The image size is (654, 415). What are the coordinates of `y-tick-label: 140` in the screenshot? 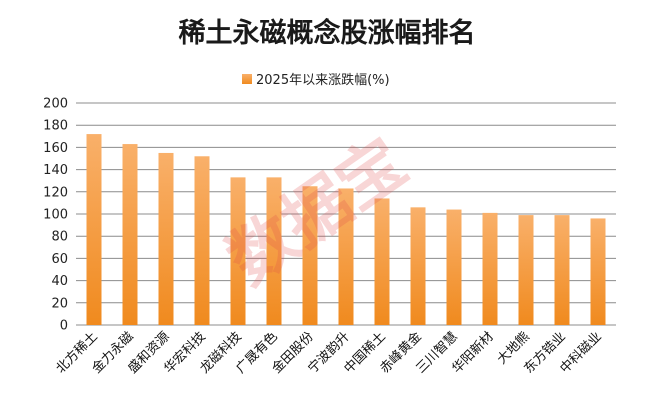 It's located at (55, 170).